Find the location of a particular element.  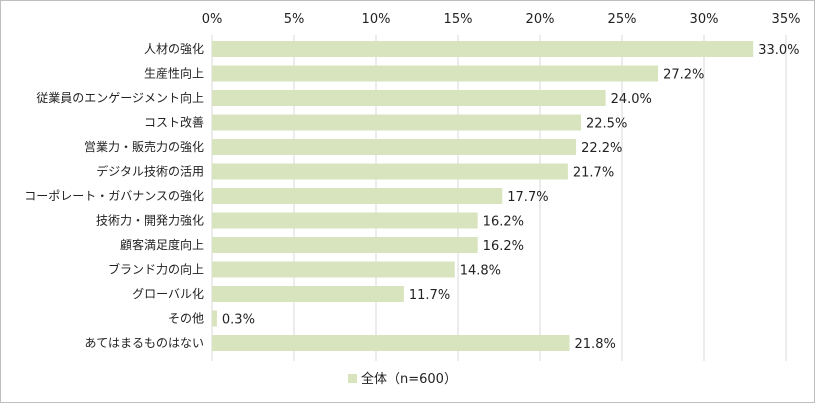

data-label: 14.8% is located at coordinates (480, 271).